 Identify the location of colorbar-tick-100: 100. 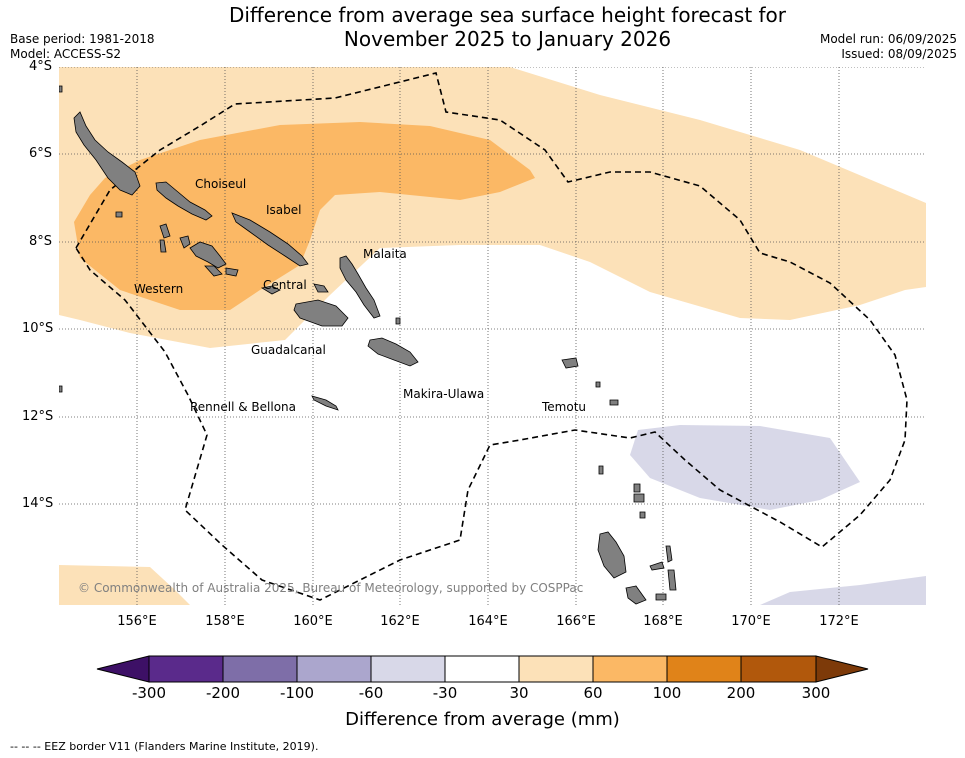
(667, 693).